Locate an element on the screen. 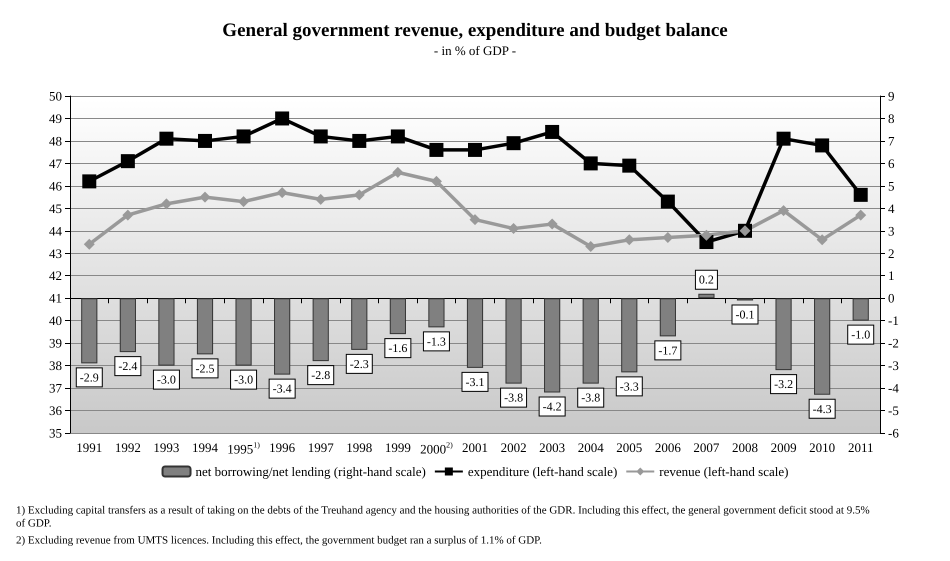 The height and width of the screenshot is (561, 950). data-label: -2.8 is located at coordinates (320, 375).